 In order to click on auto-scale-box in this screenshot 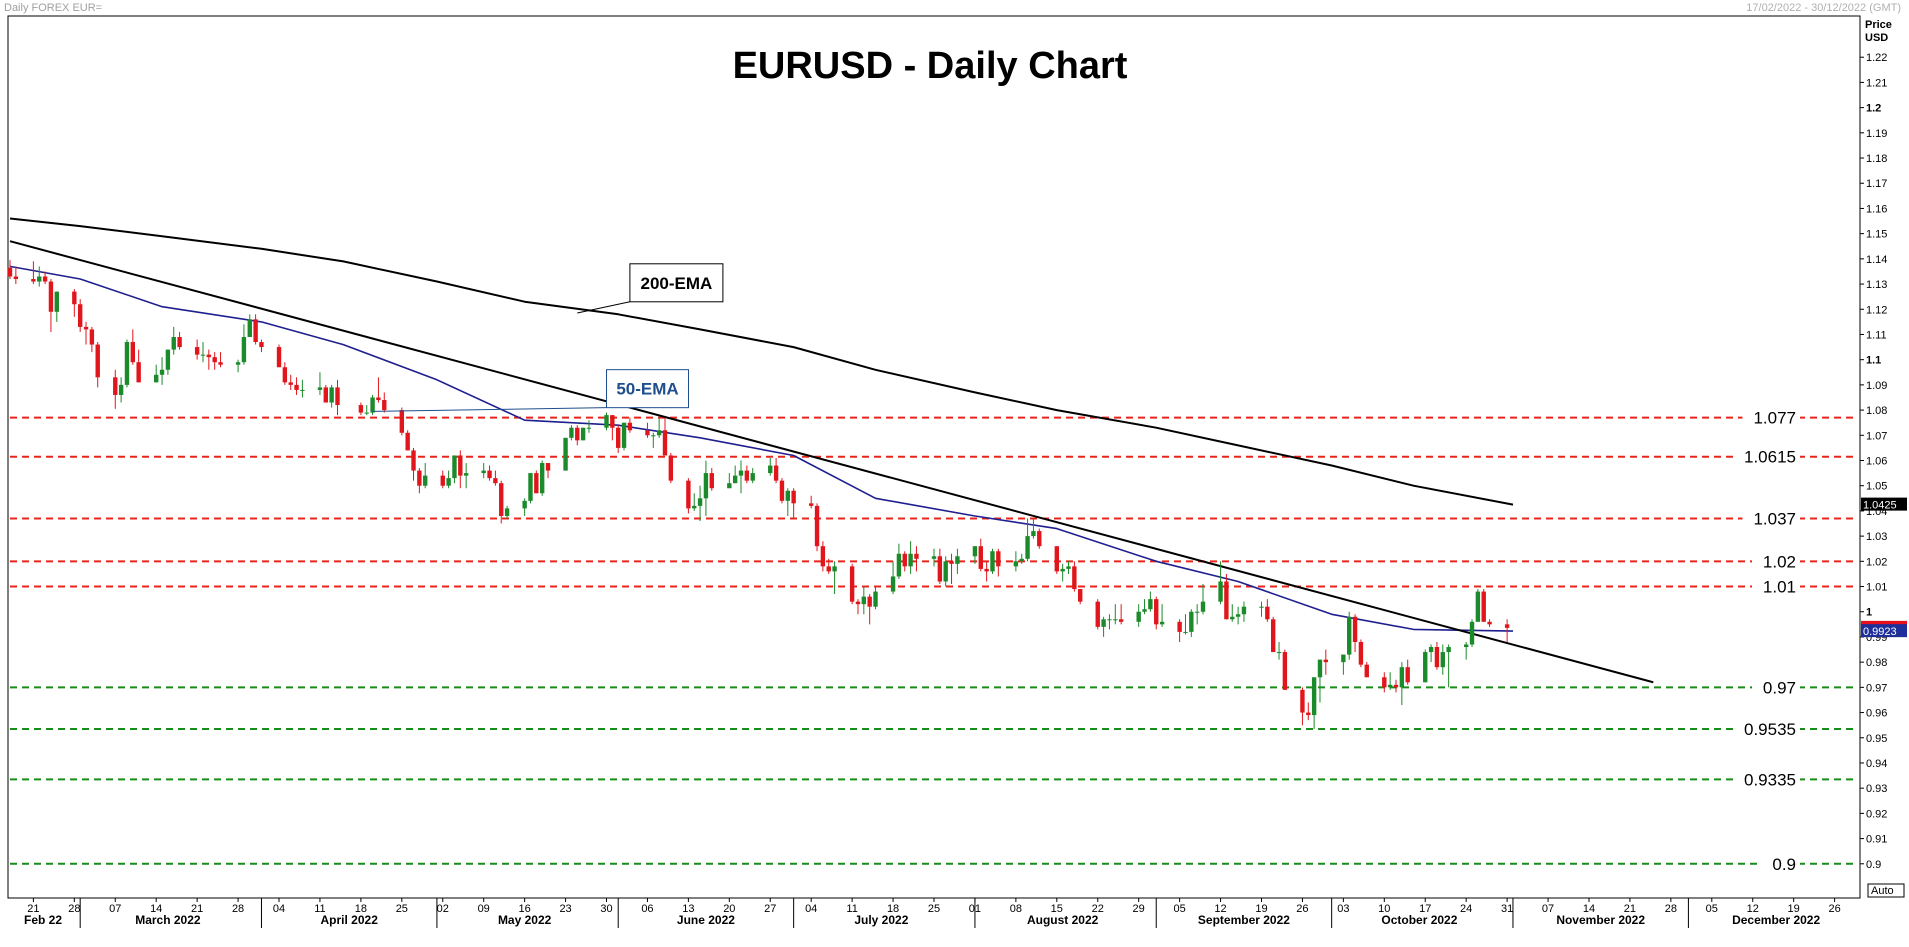, I will do `click(1886, 890)`.